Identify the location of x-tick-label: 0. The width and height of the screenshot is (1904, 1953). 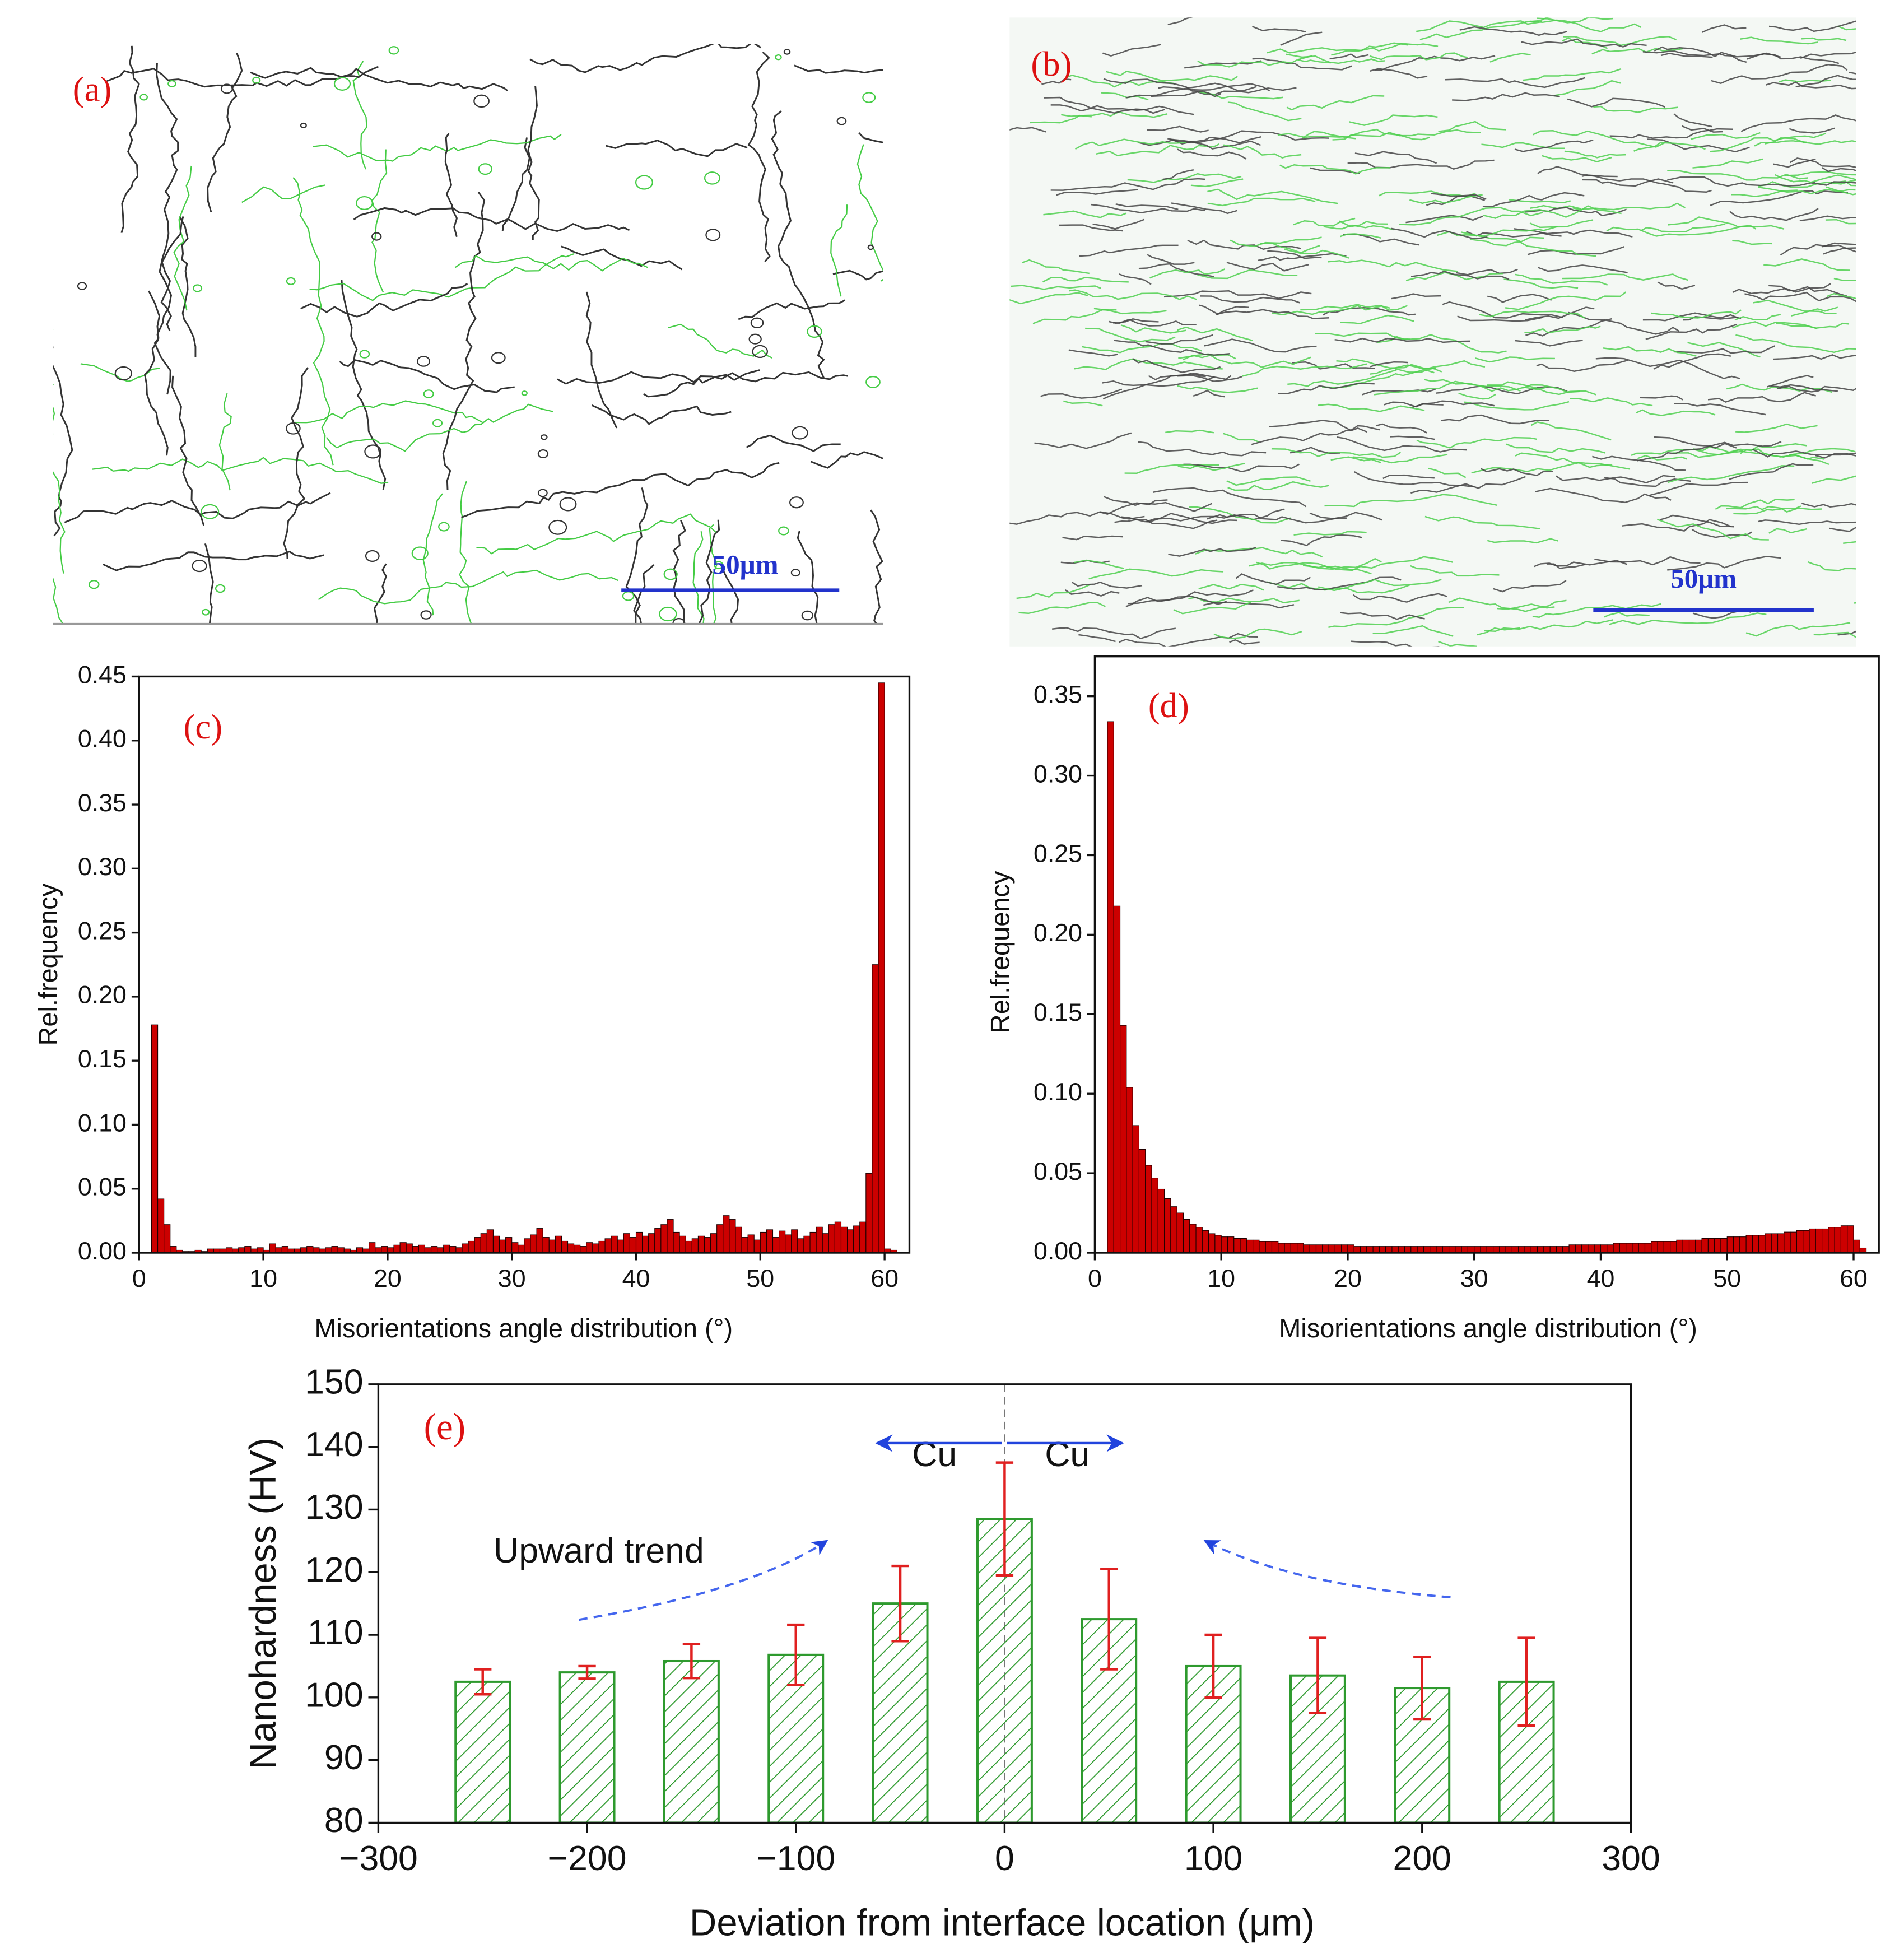
(139, 1278).